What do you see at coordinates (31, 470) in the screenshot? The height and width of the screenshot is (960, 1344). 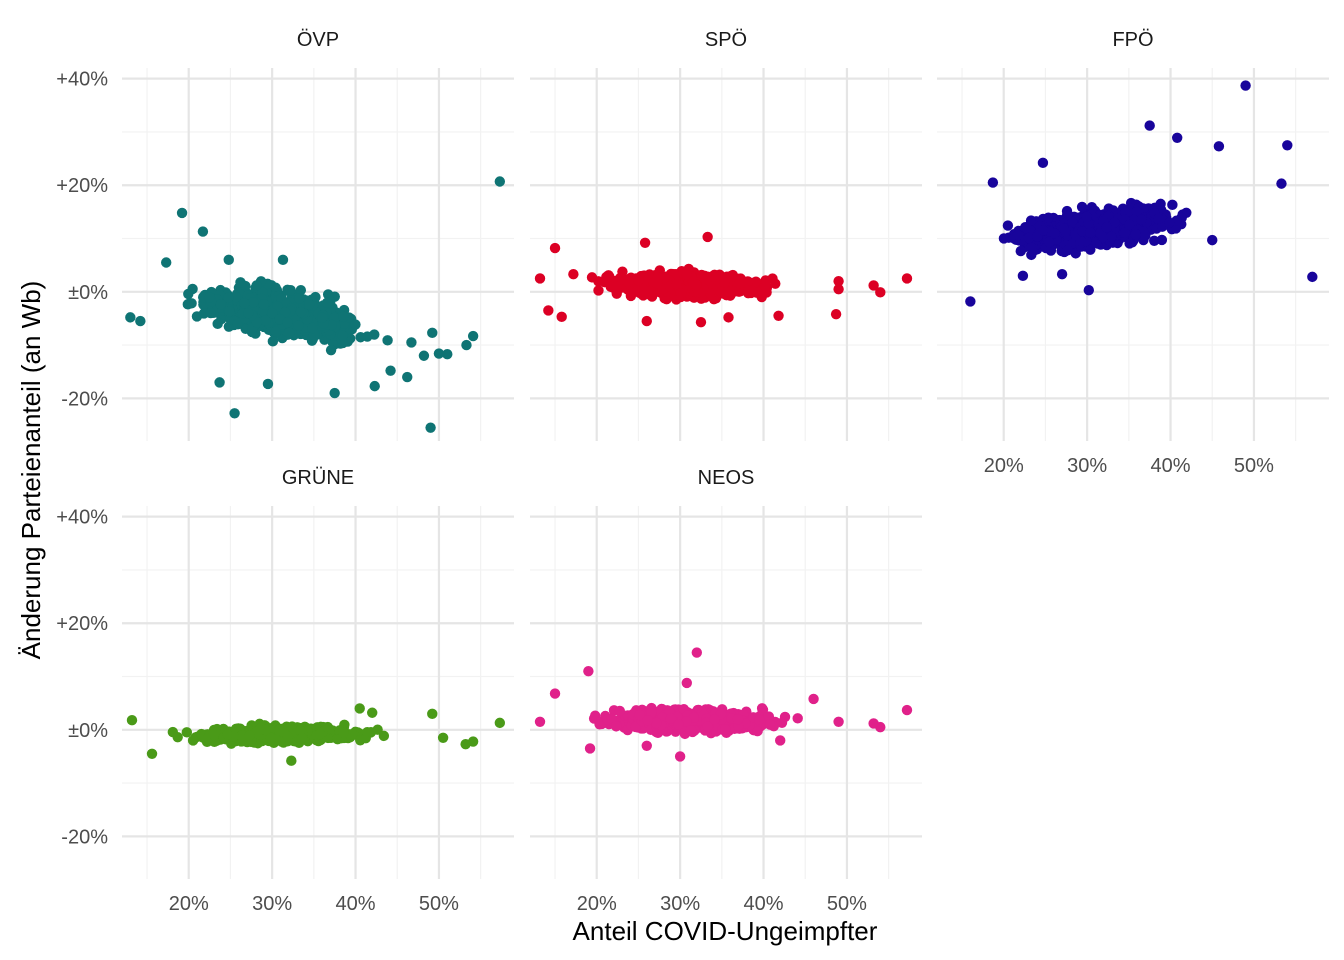 I see `y-axis-title: Änderung Parteienanteil (an Wb)` at bounding box center [31, 470].